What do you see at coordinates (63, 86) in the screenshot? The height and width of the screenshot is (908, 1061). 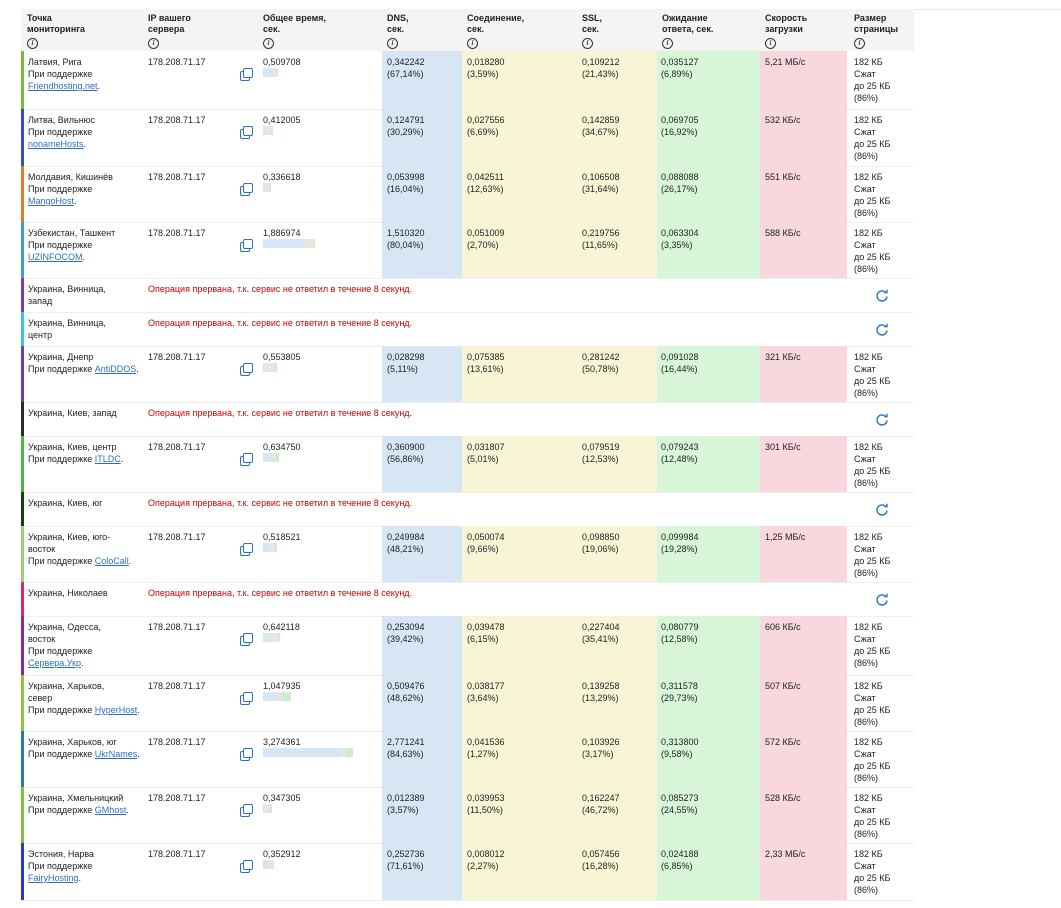 I see `sponsor-link: Friendhosting.net` at bounding box center [63, 86].